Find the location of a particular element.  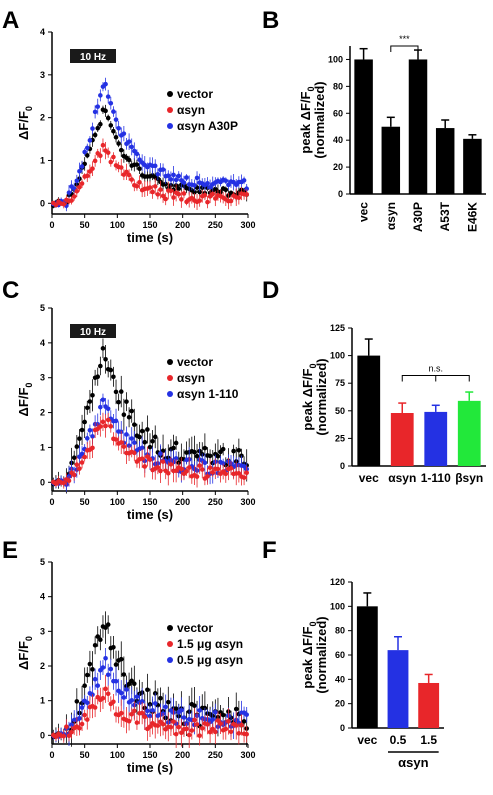

x-tick-label-A: 100 is located at coordinates (117, 225).